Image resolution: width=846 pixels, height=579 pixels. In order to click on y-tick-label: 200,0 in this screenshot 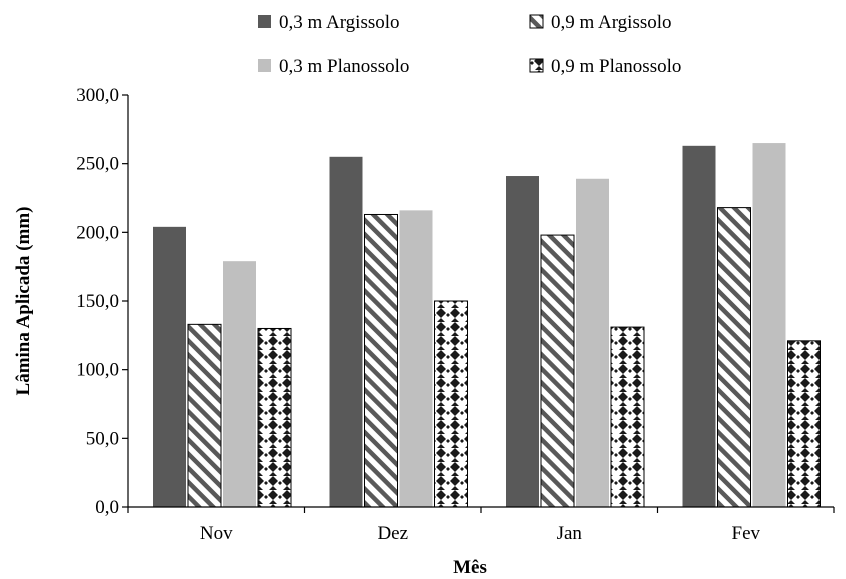, I will do `click(97, 232)`.